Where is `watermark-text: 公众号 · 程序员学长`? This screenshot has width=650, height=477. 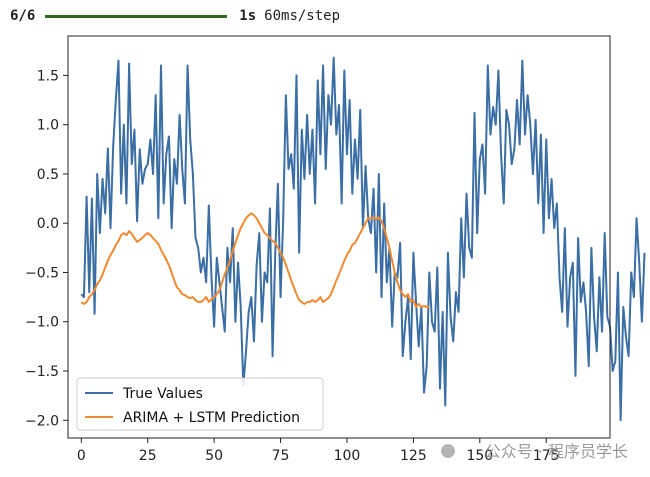 watermark-text: 公众号 · 程序员学长 is located at coordinates (556, 451).